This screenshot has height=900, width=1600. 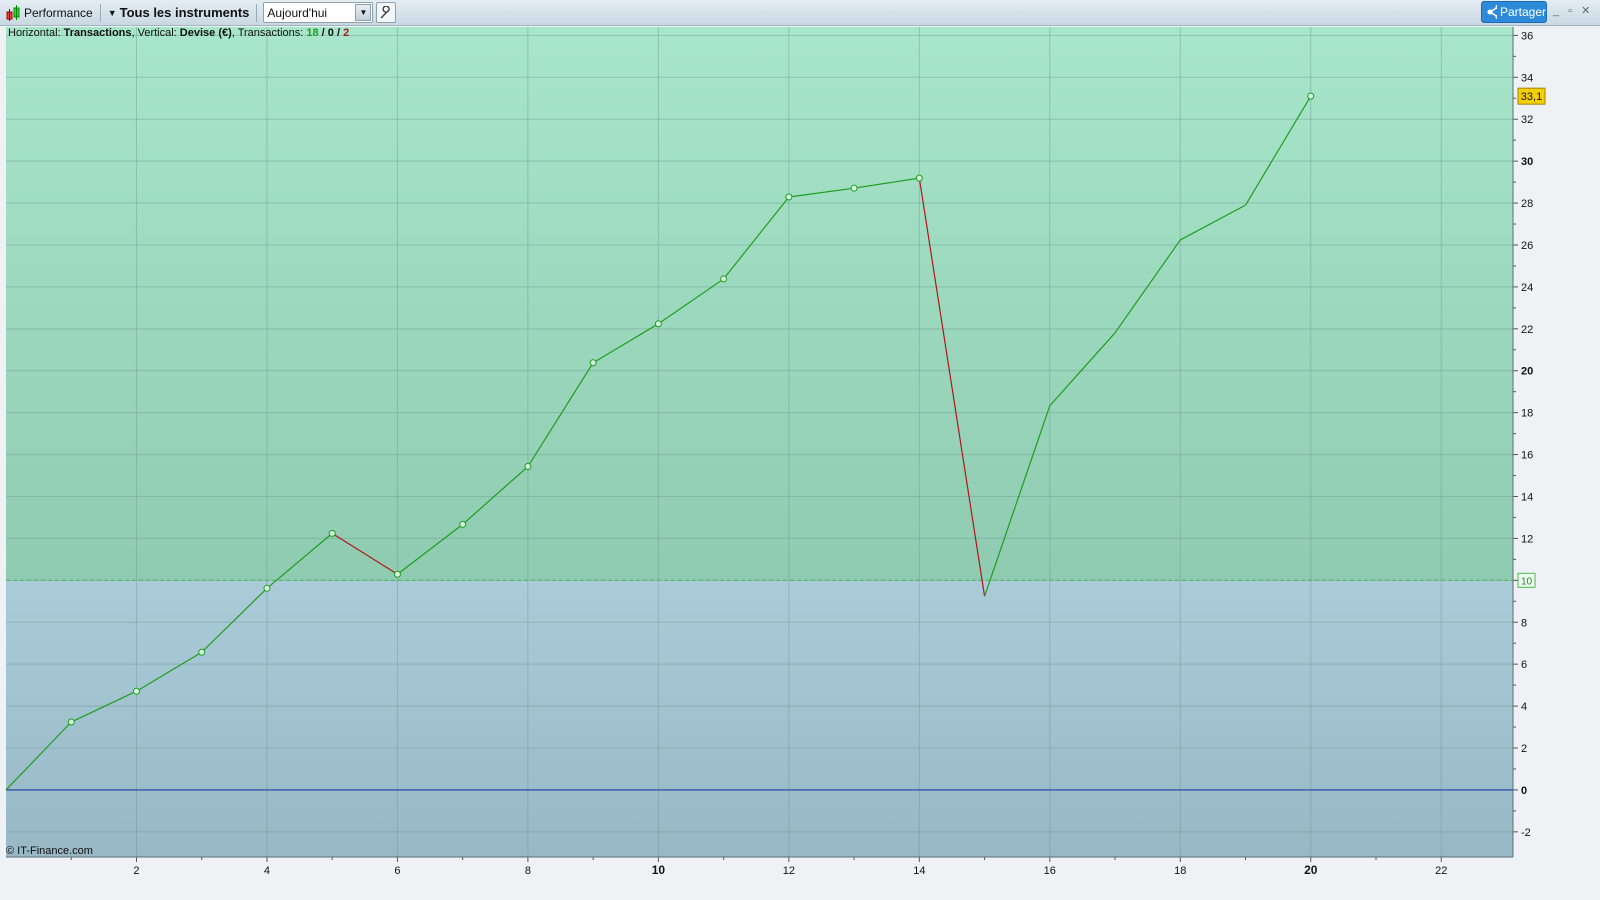 I want to click on y-tick-label: 2, so click(x=1524, y=749).